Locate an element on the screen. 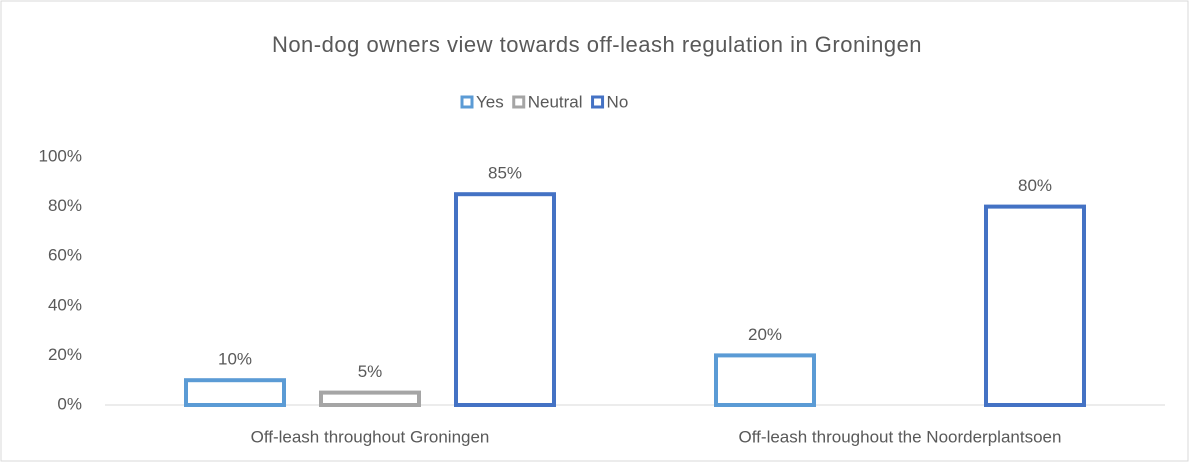 This screenshot has width=1194, height=469. y-tick-label: 60% is located at coordinates (65, 255).